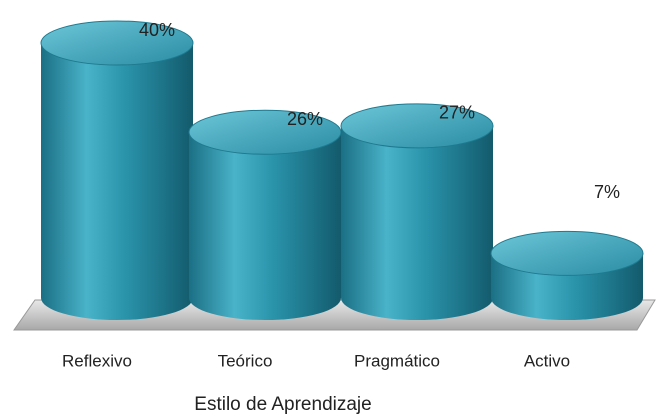 This screenshot has width=657, height=420. What do you see at coordinates (282, 404) in the screenshot?
I see `x-axis-title: Estilo de Aprendizaje` at bounding box center [282, 404].